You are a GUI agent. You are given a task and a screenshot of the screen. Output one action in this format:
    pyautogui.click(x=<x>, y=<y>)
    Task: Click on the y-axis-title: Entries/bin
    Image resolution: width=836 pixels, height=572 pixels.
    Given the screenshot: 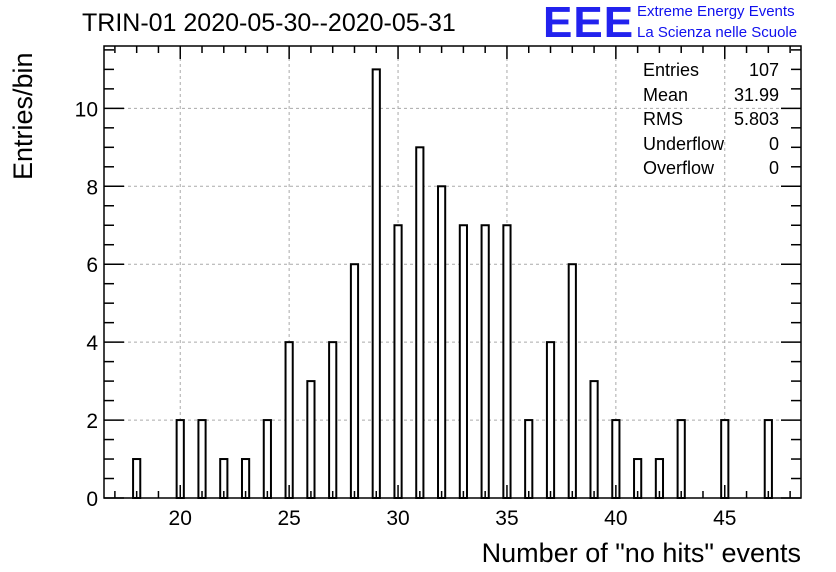 What is the action you would take?
    pyautogui.click(x=23, y=116)
    